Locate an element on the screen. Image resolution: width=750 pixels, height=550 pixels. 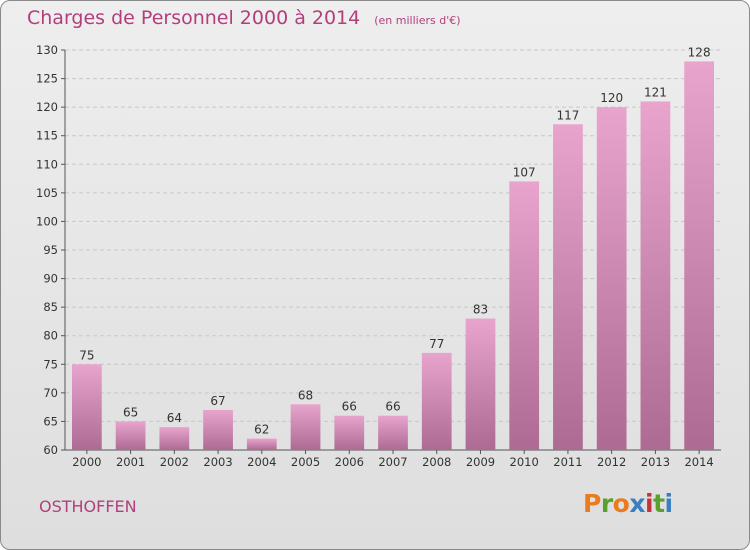
bar-value-label: 64 is located at coordinates (174, 418).